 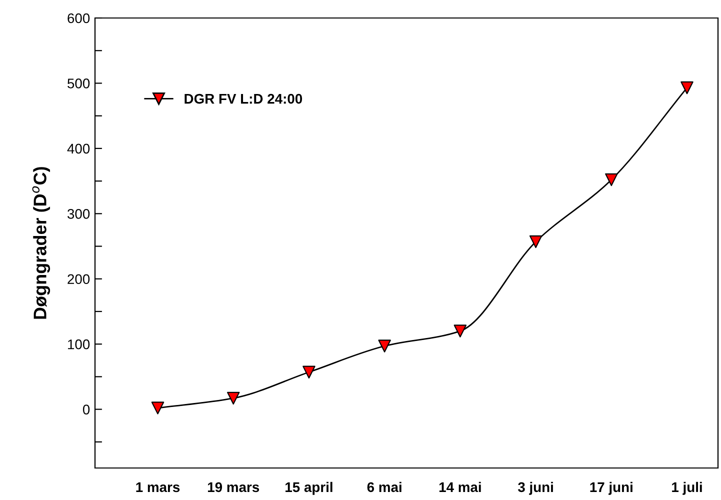 I want to click on y-tick-label: 100, so click(x=79, y=344).